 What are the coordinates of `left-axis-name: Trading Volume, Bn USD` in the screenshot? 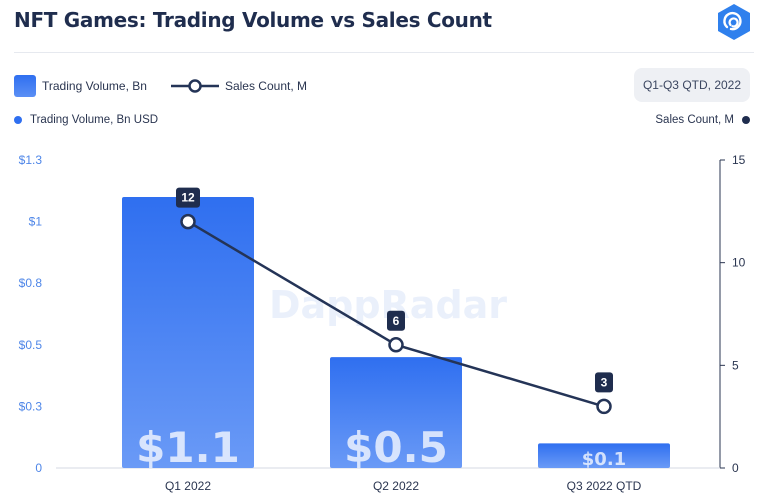 It's located at (86, 120).